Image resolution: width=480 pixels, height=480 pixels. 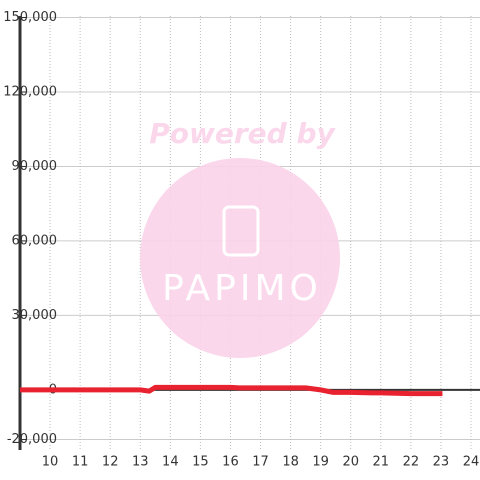 I want to click on watermark-logo: PAPIMO, so click(x=242, y=288).